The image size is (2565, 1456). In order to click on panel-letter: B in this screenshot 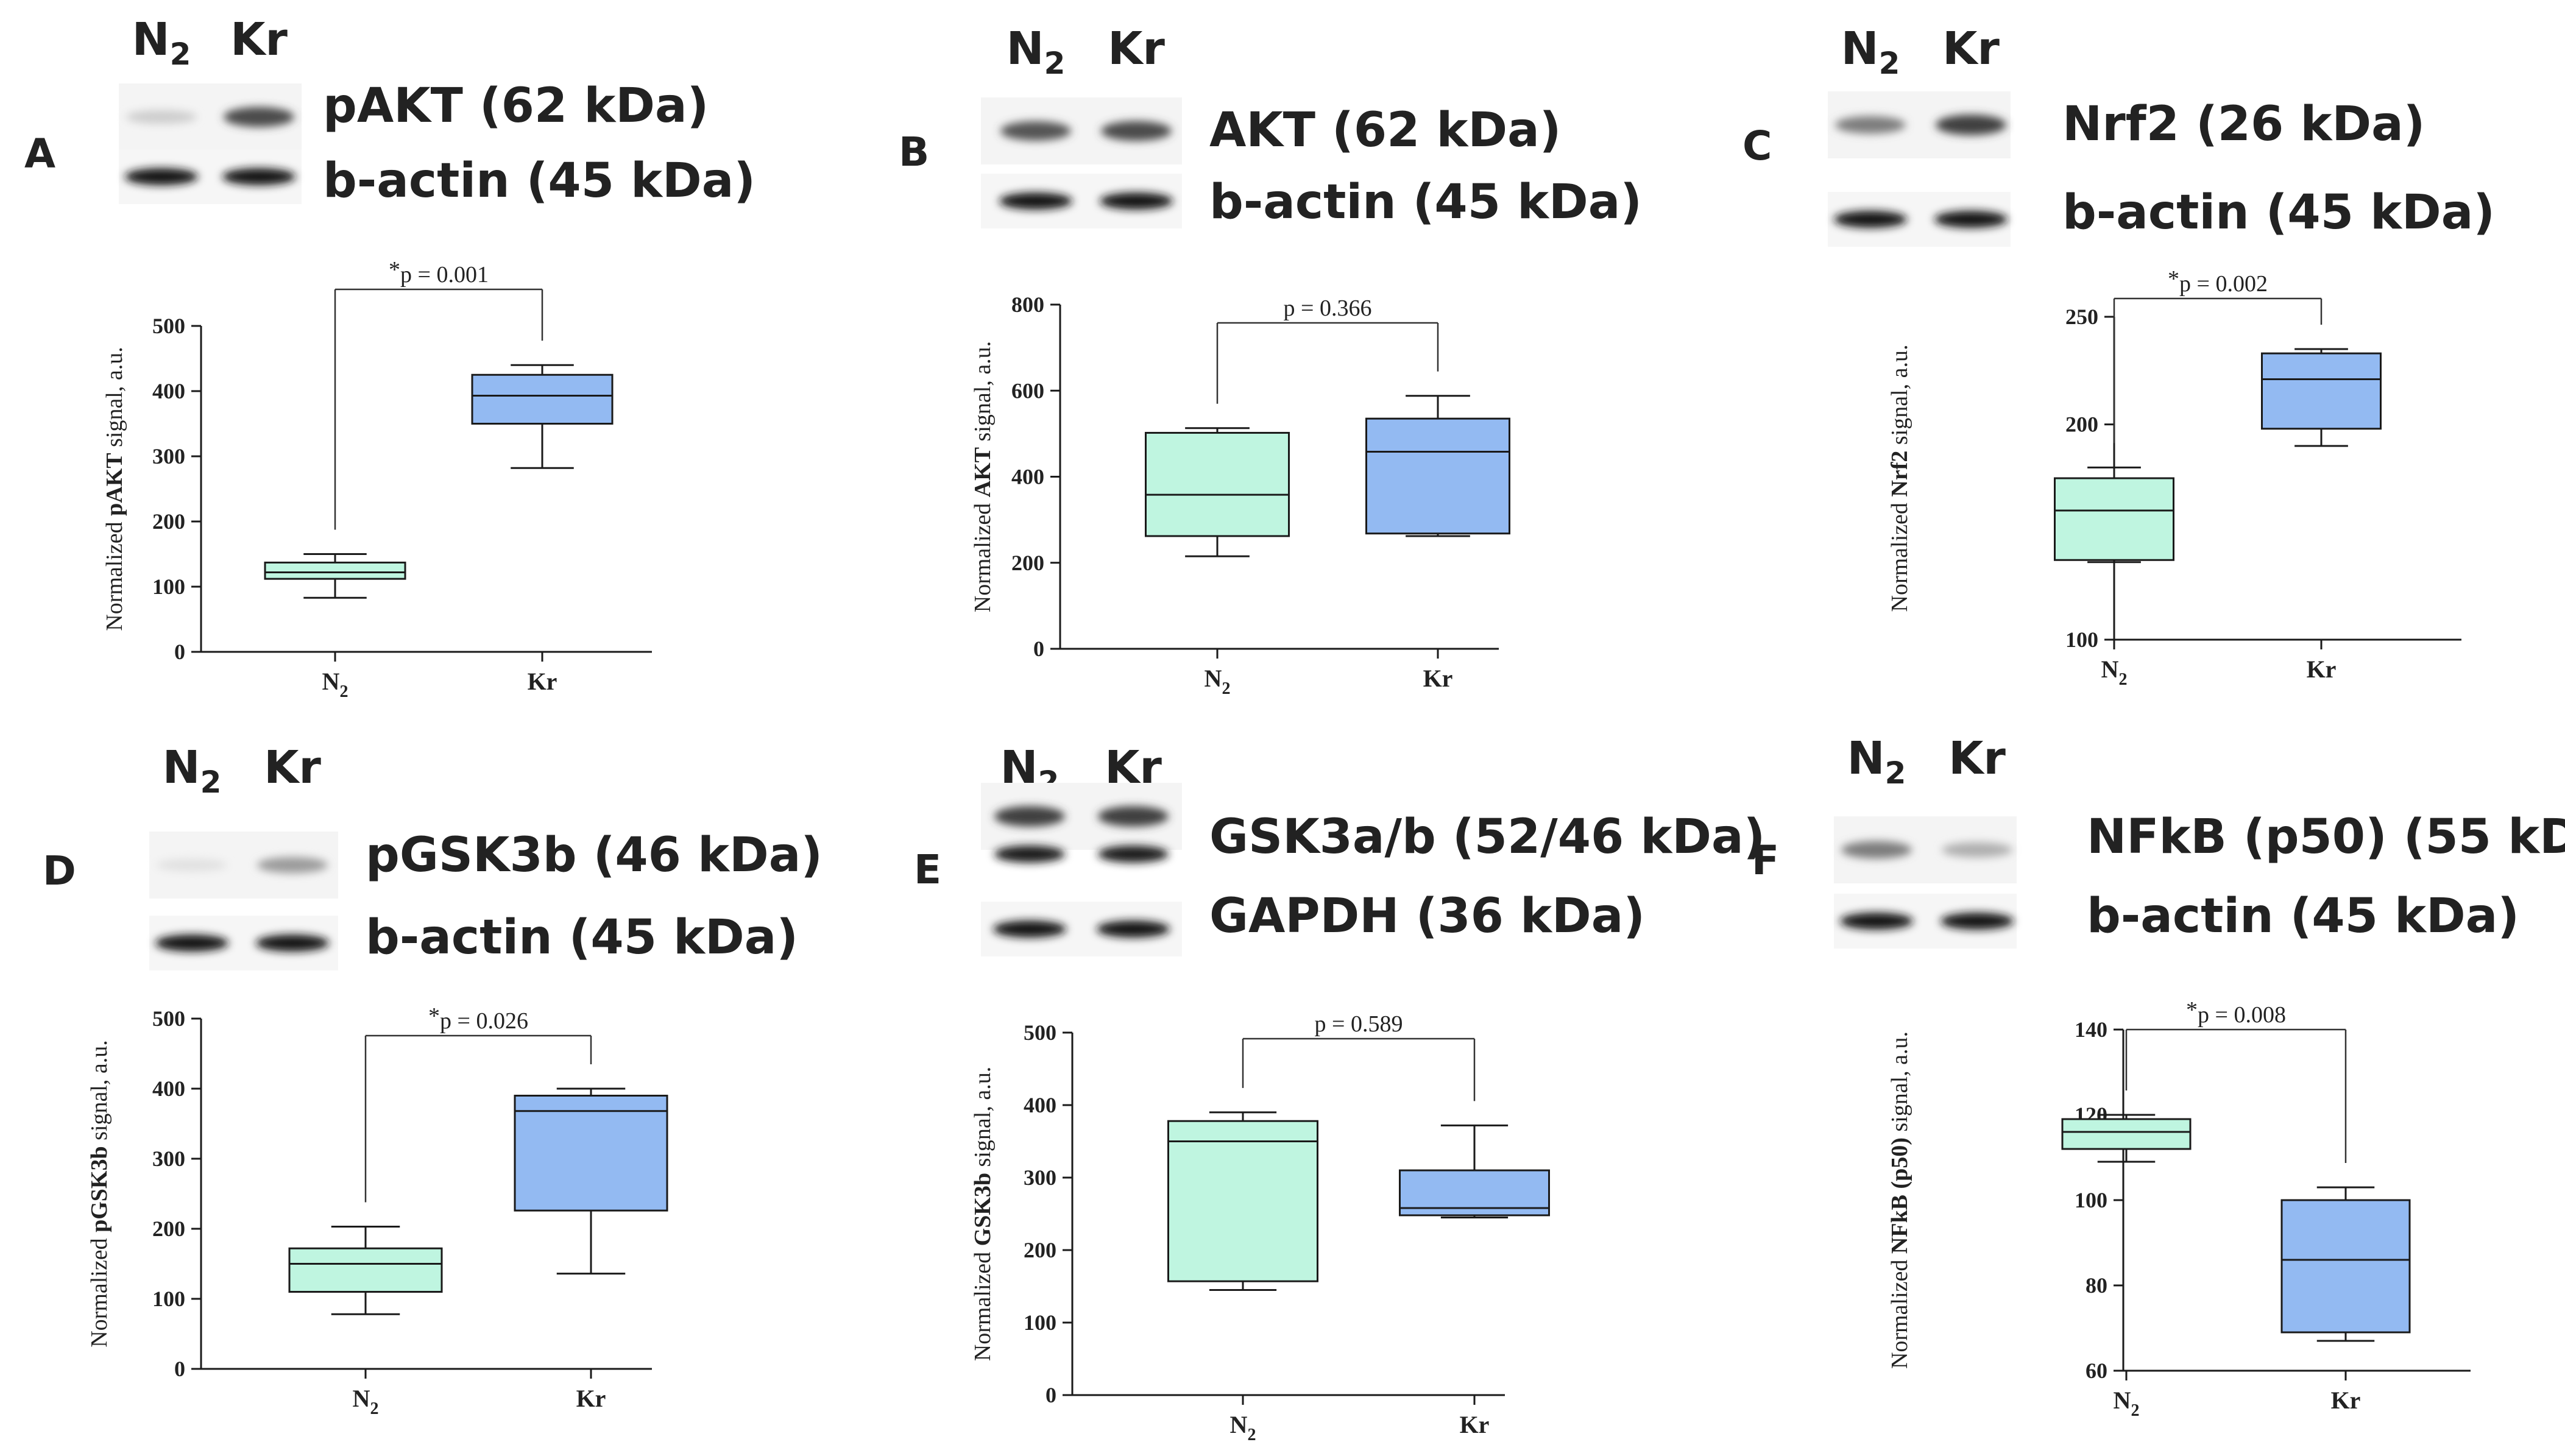, I will do `click(914, 152)`.